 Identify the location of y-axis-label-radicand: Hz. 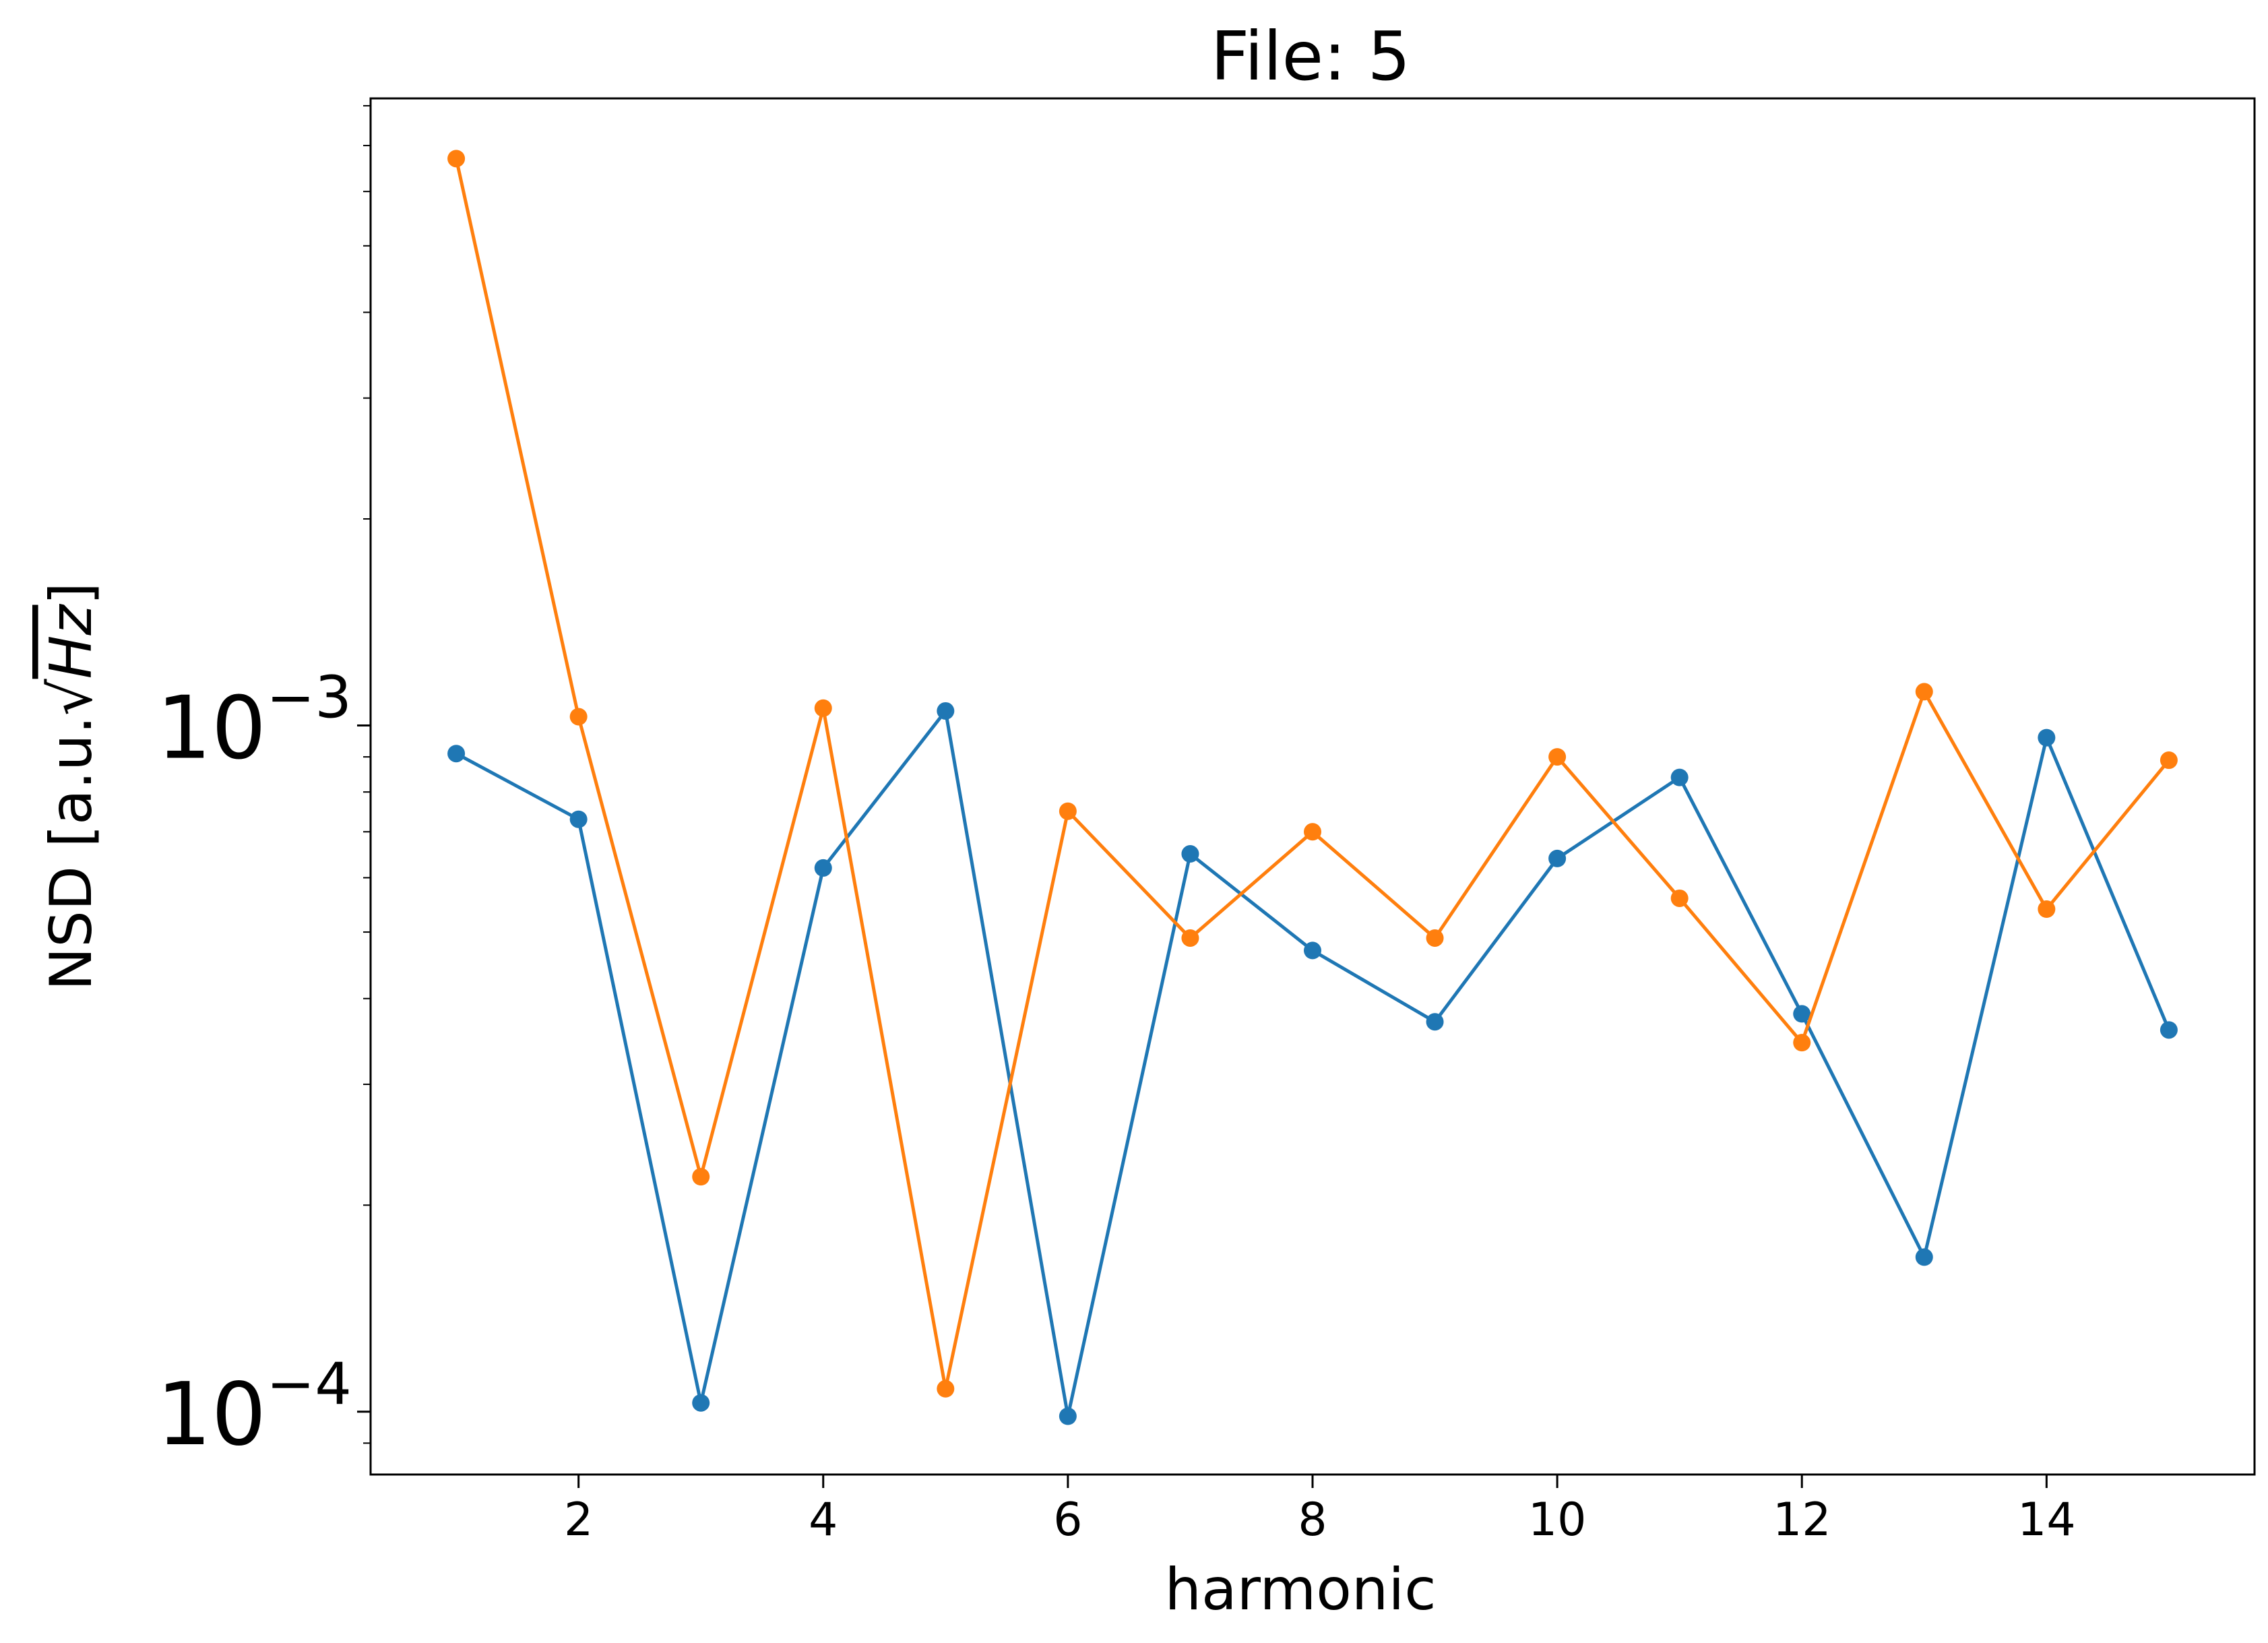
(71, 641).